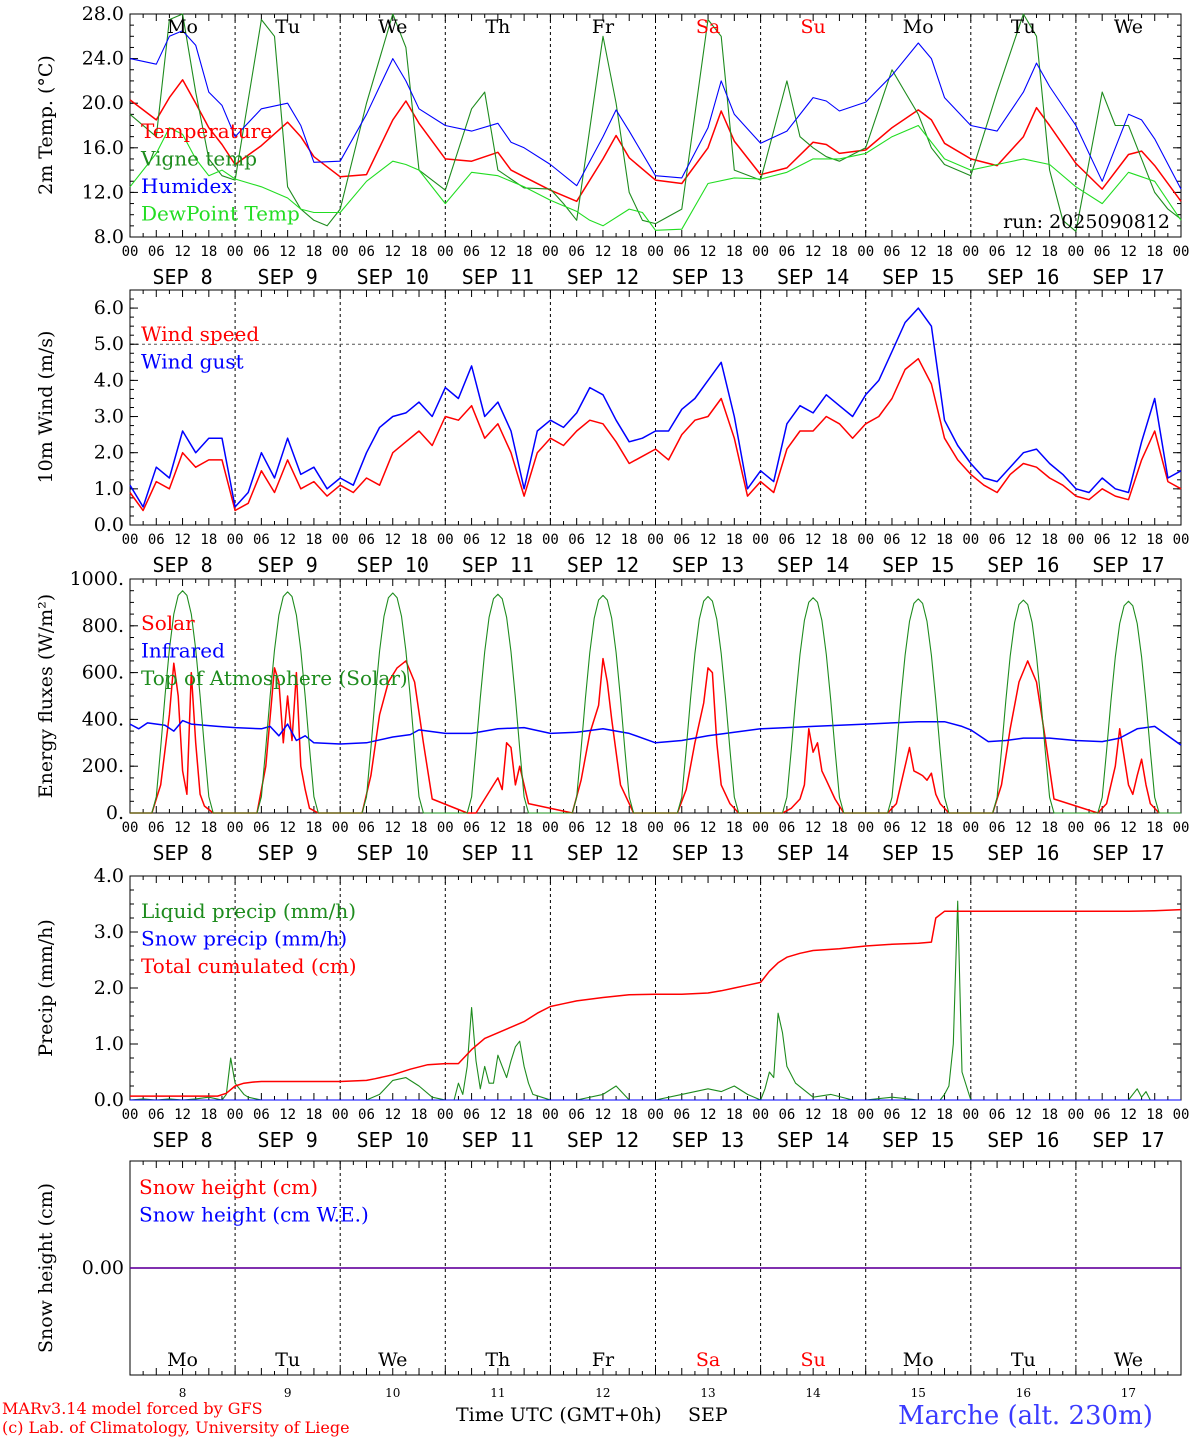 The height and width of the screenshot is (1445, 1194). Describe the element at coordinates (603, 1360) in the screenshot. I see `day-name: Fr` at that location.